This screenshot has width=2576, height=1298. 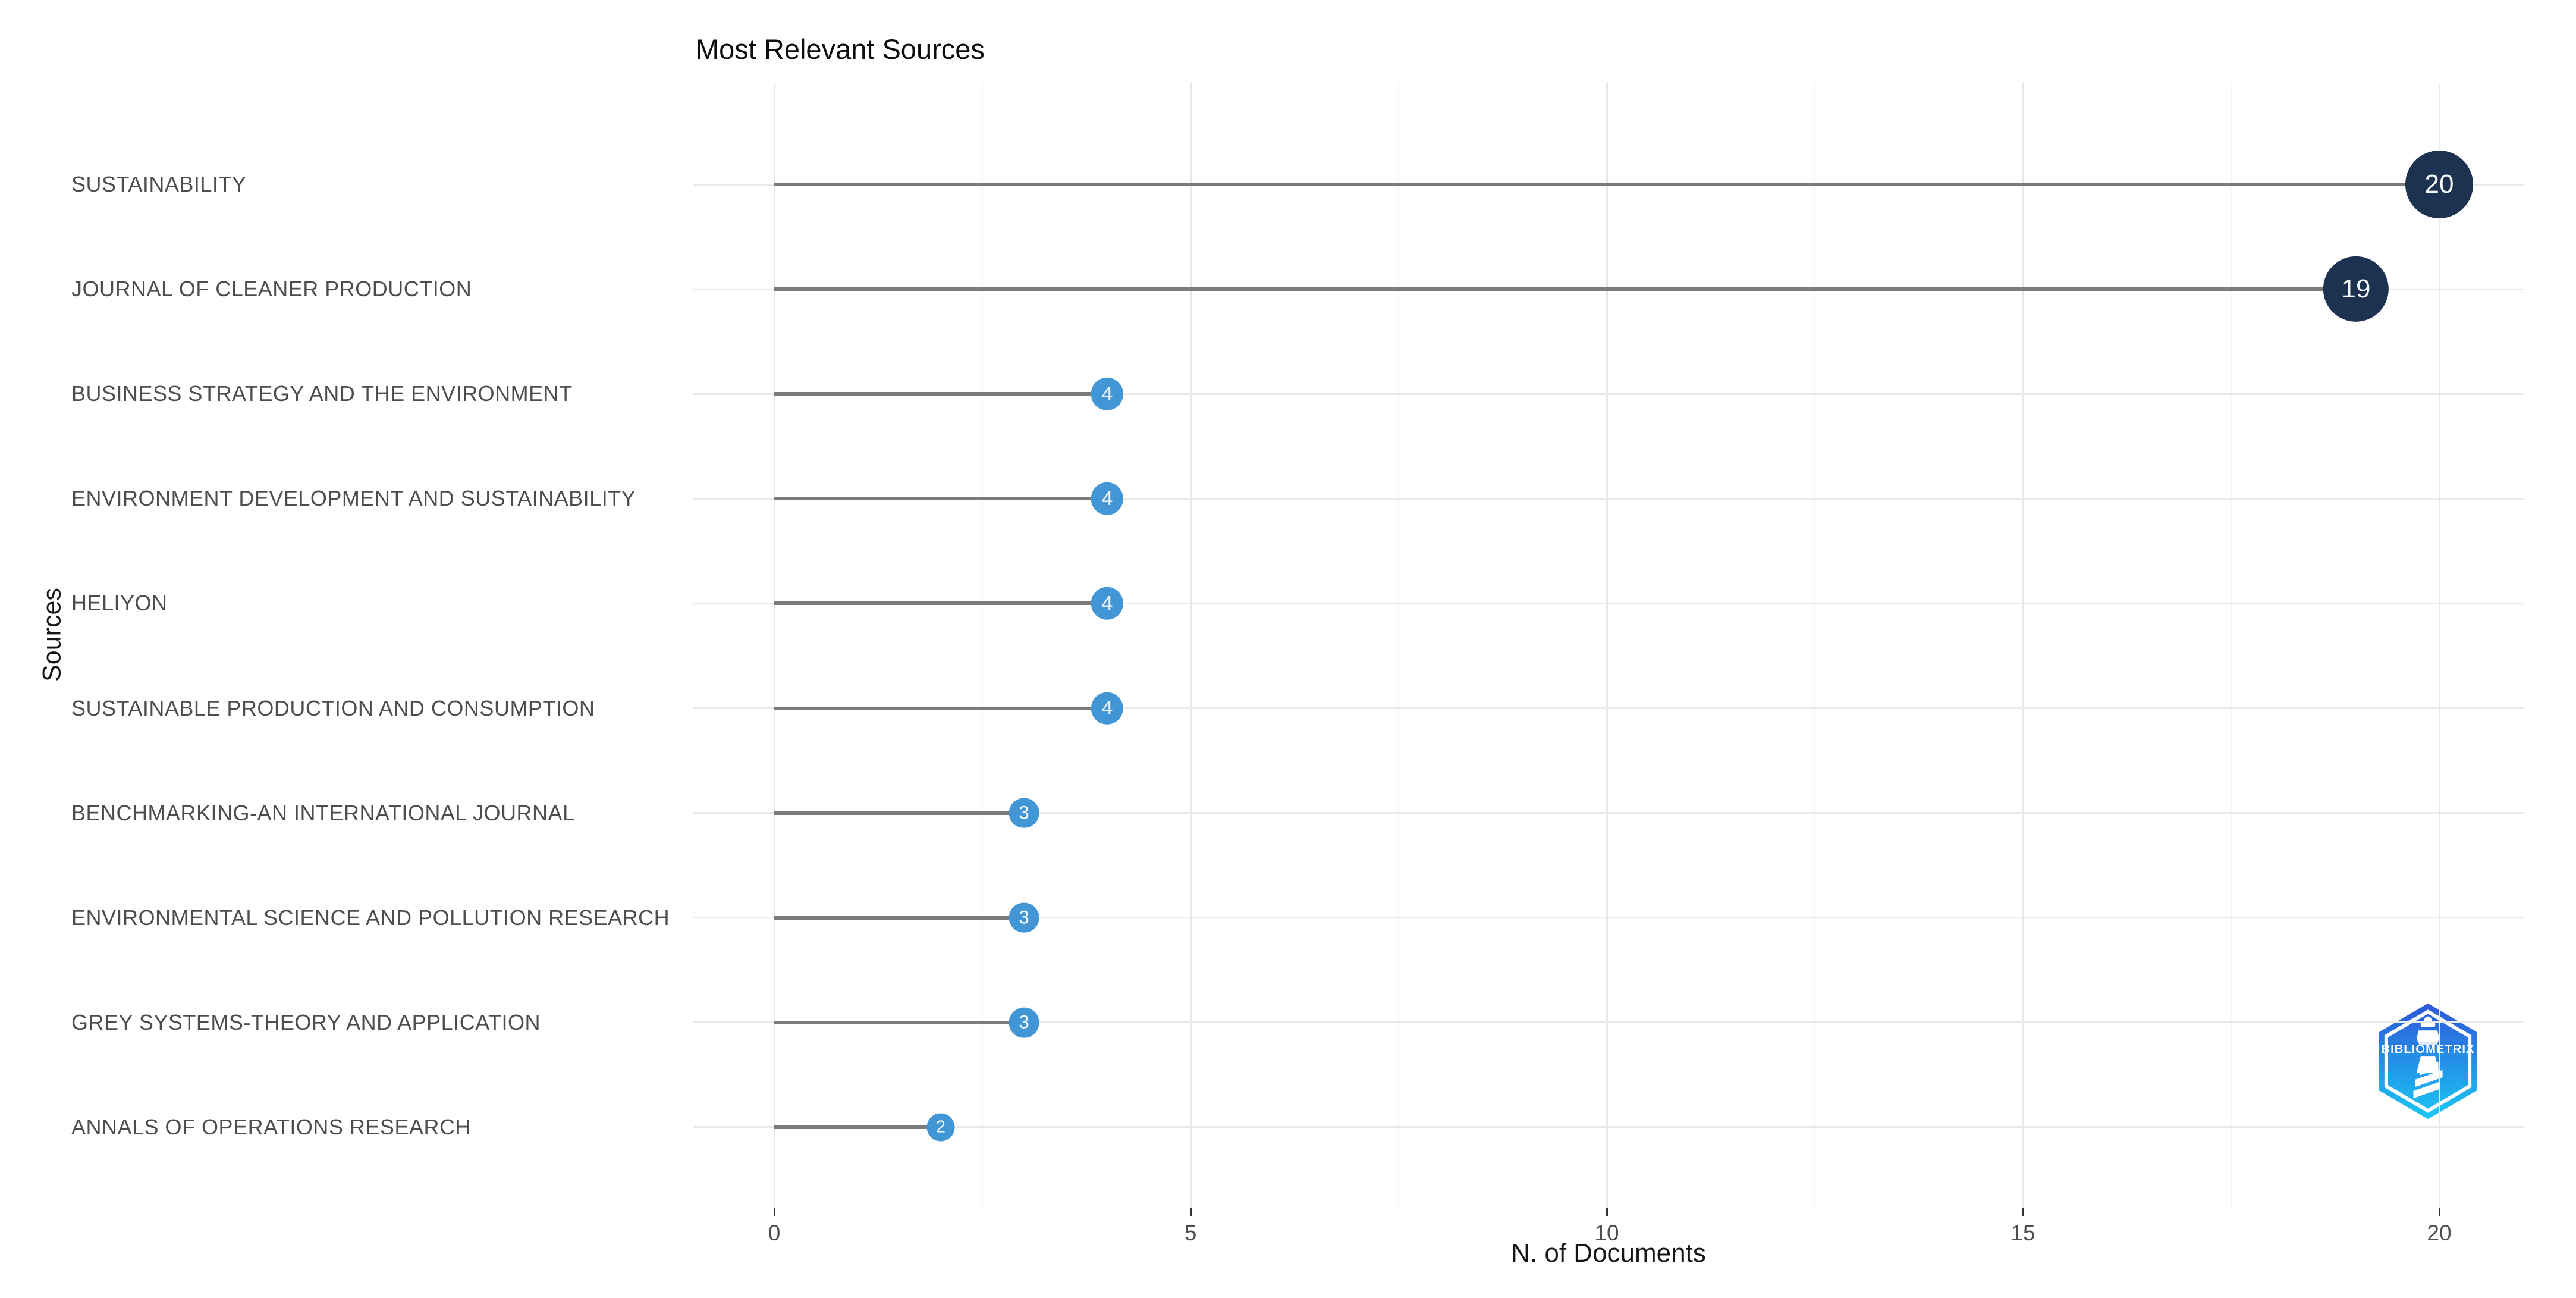 What do you see at coordinates (322, 393) in the screenshot?
I see `category-label: BUSINESS STRATEGY AND THE ENVIRONMENT` at bounding box center [322, 393].